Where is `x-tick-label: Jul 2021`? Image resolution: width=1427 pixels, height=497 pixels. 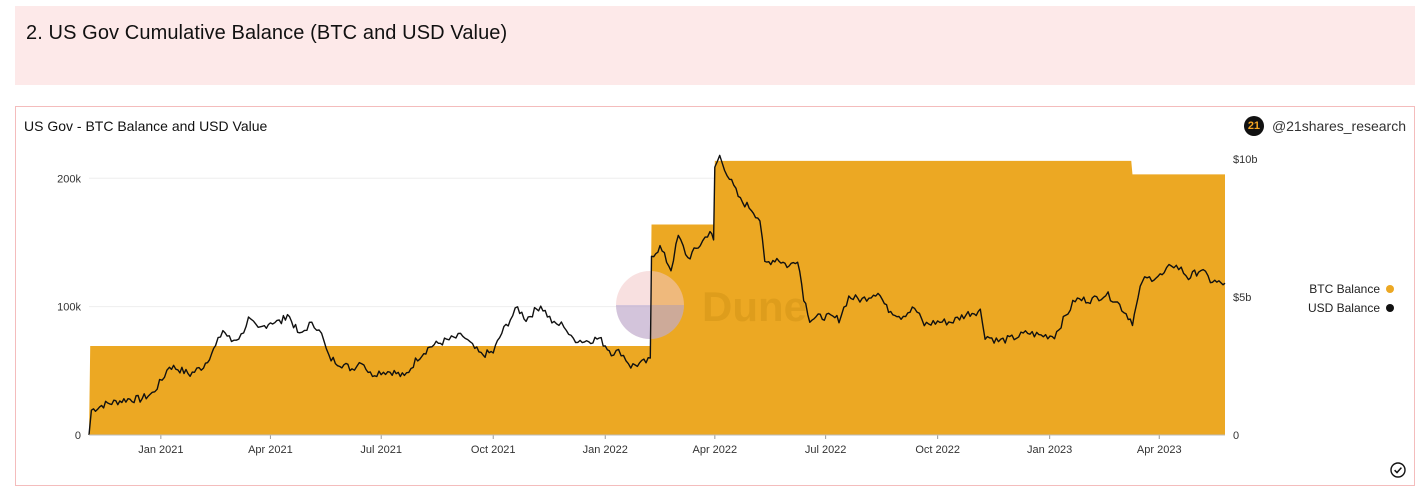
x-tick-label: Jul 2021 is located at coordinates (381, 450).